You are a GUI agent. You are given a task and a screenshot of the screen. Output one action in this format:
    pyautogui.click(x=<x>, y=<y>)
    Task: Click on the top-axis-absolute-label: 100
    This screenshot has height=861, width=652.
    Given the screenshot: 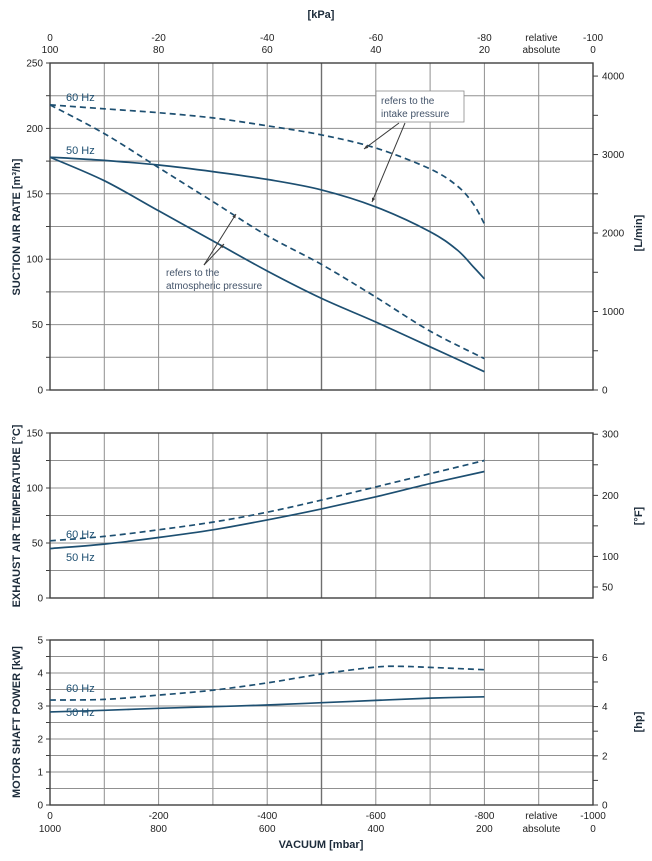 What is the action you would take?
    pyautogui.click(x=50, y=50)
    